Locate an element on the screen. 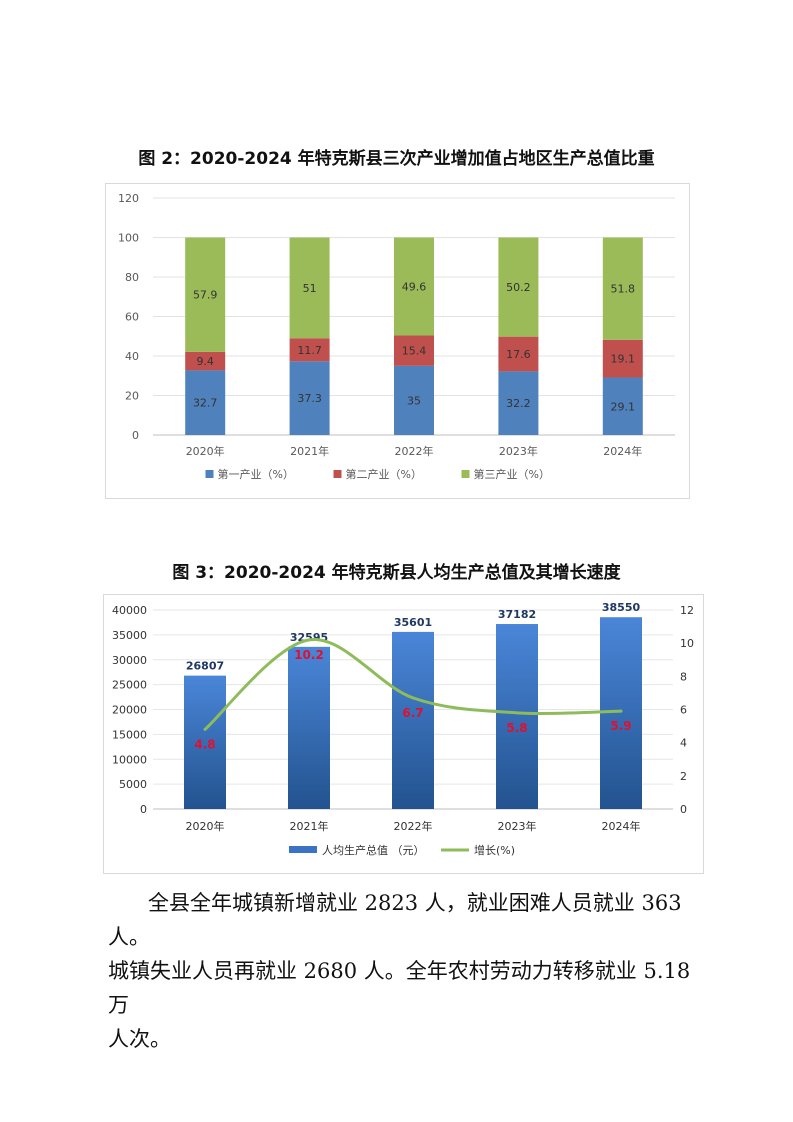 The width and height of the screenshot is (793, 1122). figure-3-bar-label: 35601 is located at coordinates (413, 622).